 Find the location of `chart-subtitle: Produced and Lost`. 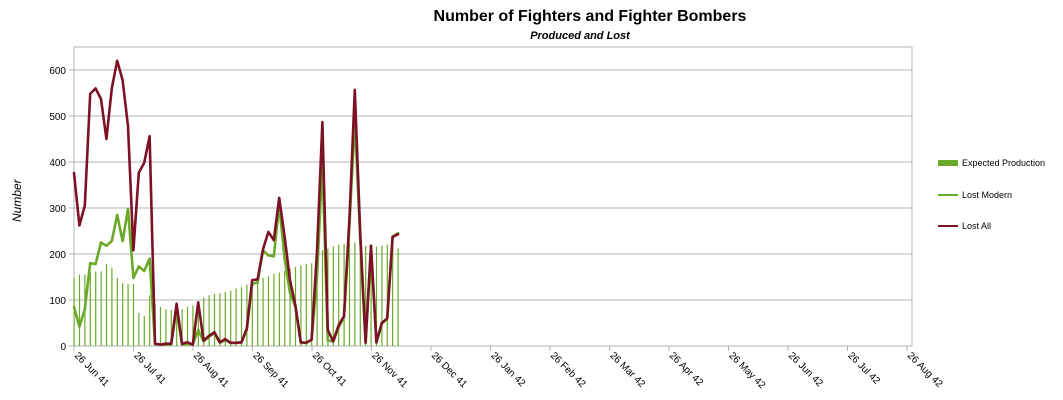

chart-subtitle: Produced and Lost is located at coordinates (580, 36).